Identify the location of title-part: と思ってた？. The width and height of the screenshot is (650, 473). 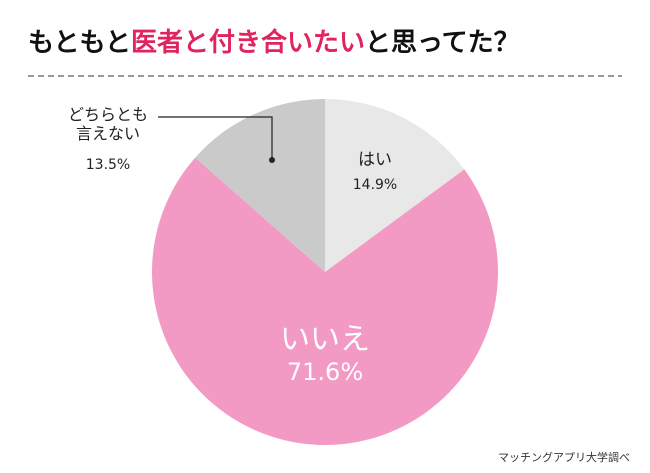
(442, 43).